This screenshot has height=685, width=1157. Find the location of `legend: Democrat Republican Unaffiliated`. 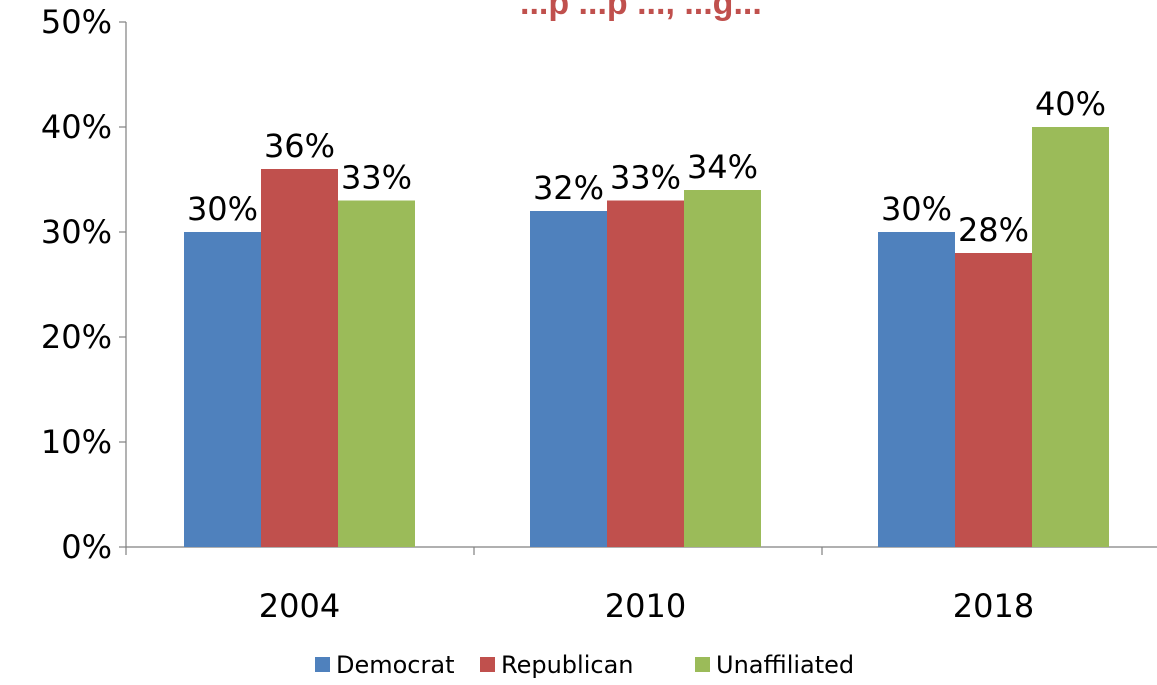

legend: Democrat Republican Unaffiliated is located at coordinates (584, 665).